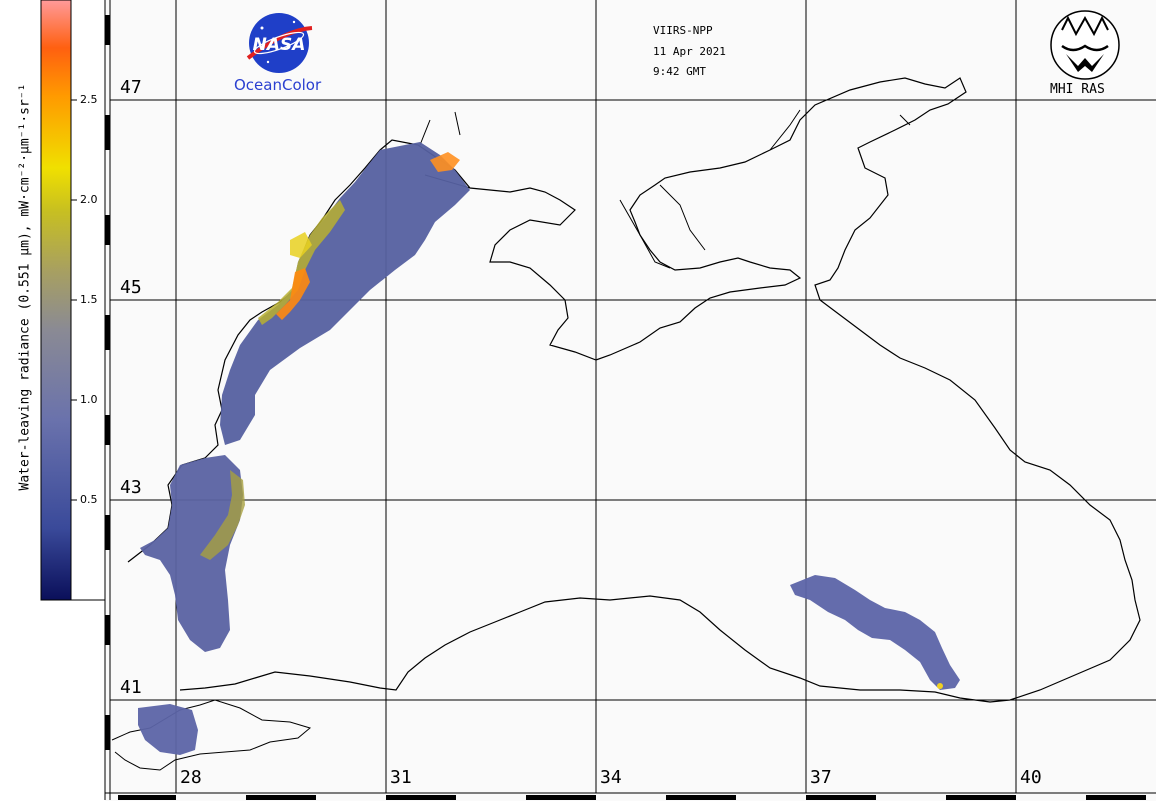 Image resolution: width=1156 pixels, height=801 pixels. Describe the element at coordinates (222, 515) in the screenshot. I see `radiance-w-shelf-yellow` at that location.